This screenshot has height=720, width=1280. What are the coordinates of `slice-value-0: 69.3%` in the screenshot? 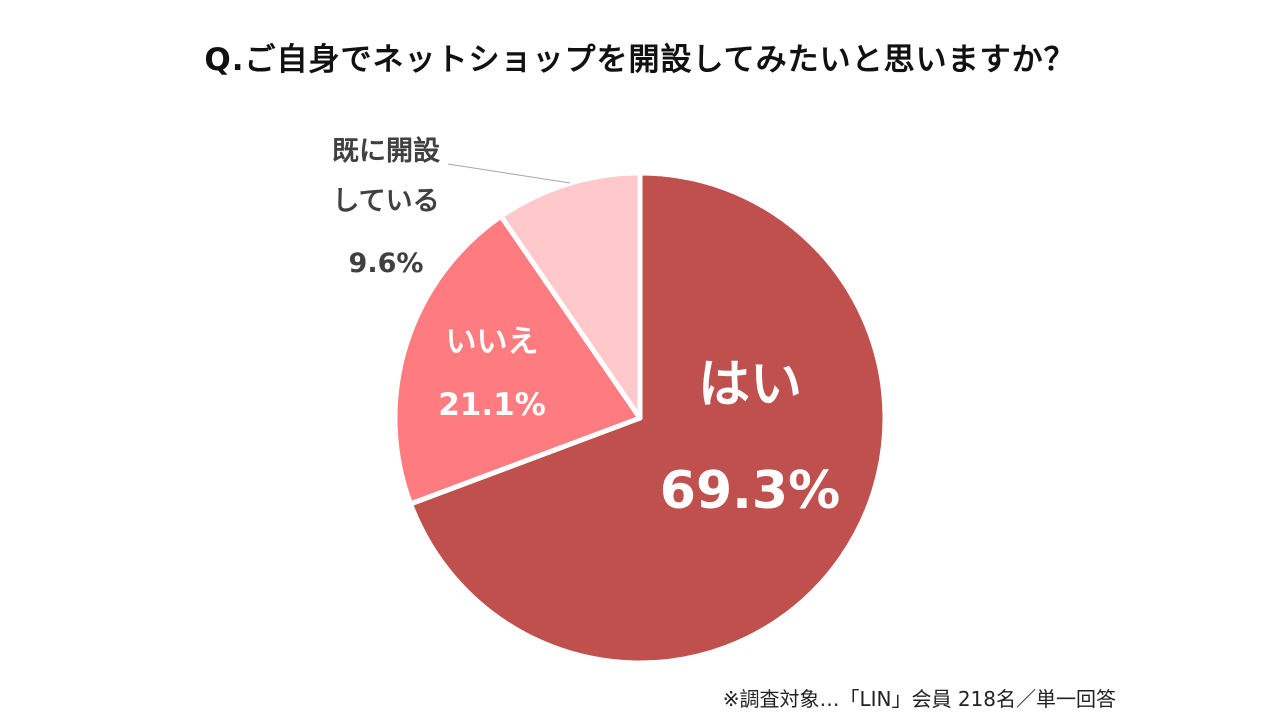 It's located at (750, 491).